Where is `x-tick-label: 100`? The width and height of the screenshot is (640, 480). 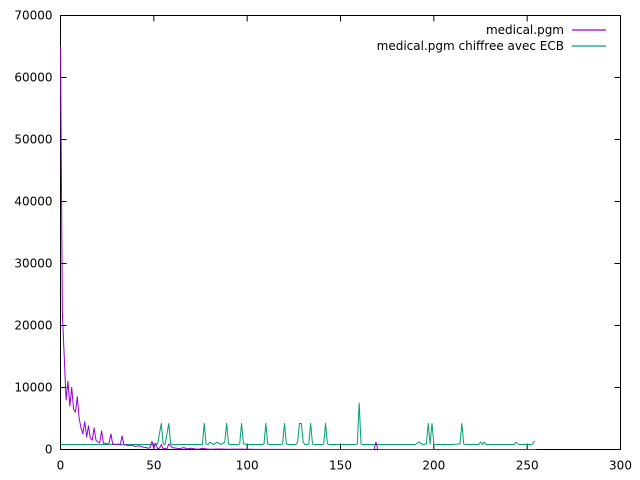 x-tick-label: 100 is located at coordinates (247, 466).